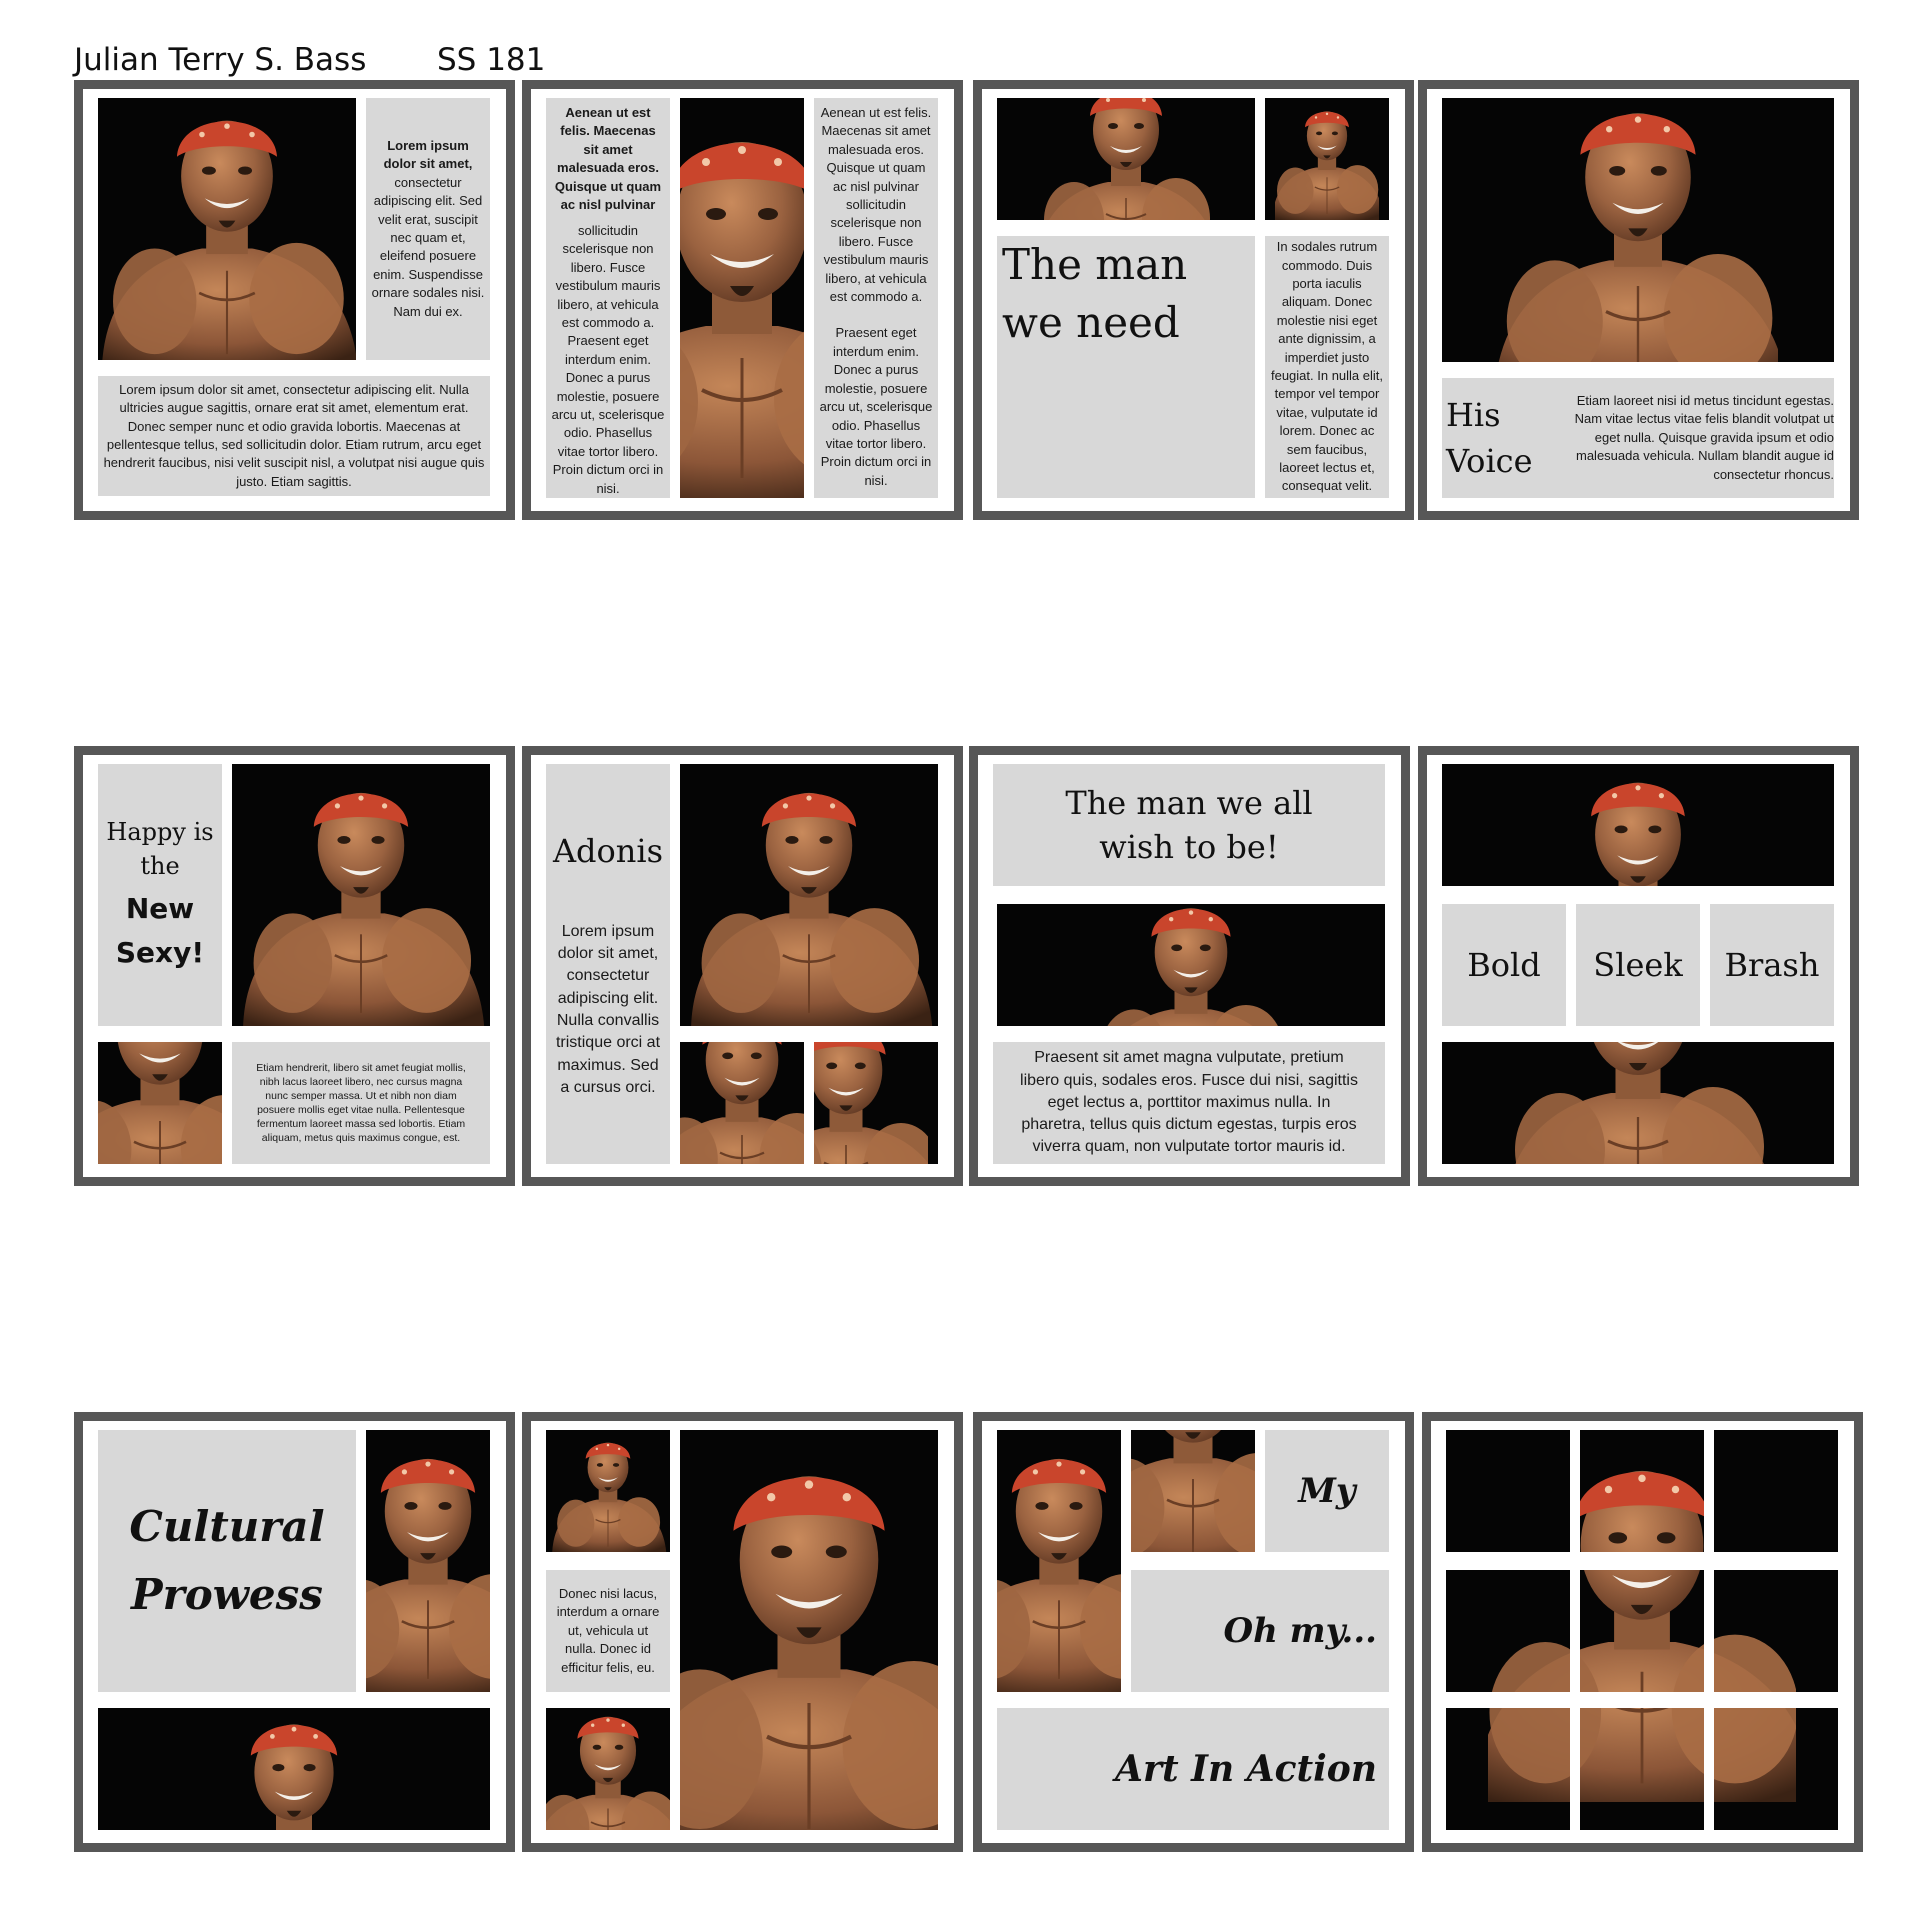  What do you see at coordinates (1246, 1769) in the screenshot?
I see `word-art-in-action: Art In Action` at bounding box center [1246, 1769].